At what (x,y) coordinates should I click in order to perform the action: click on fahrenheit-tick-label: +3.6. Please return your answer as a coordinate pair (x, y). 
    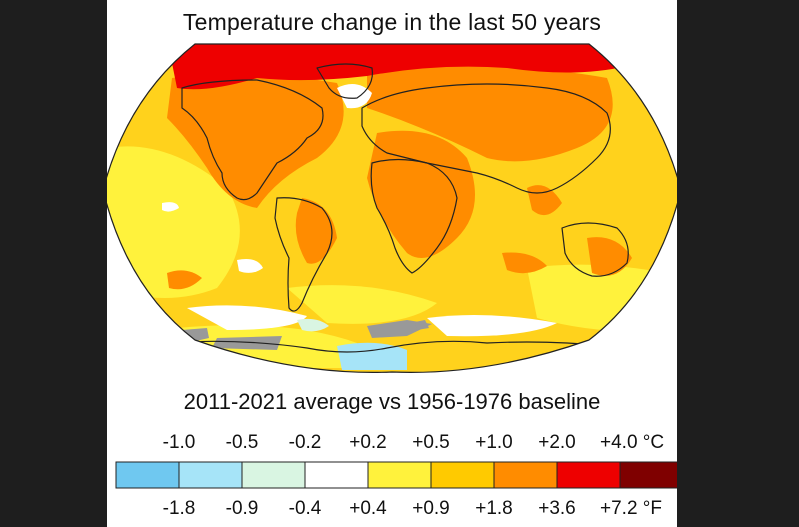
    Looking at the image, I should click on (557, 508).